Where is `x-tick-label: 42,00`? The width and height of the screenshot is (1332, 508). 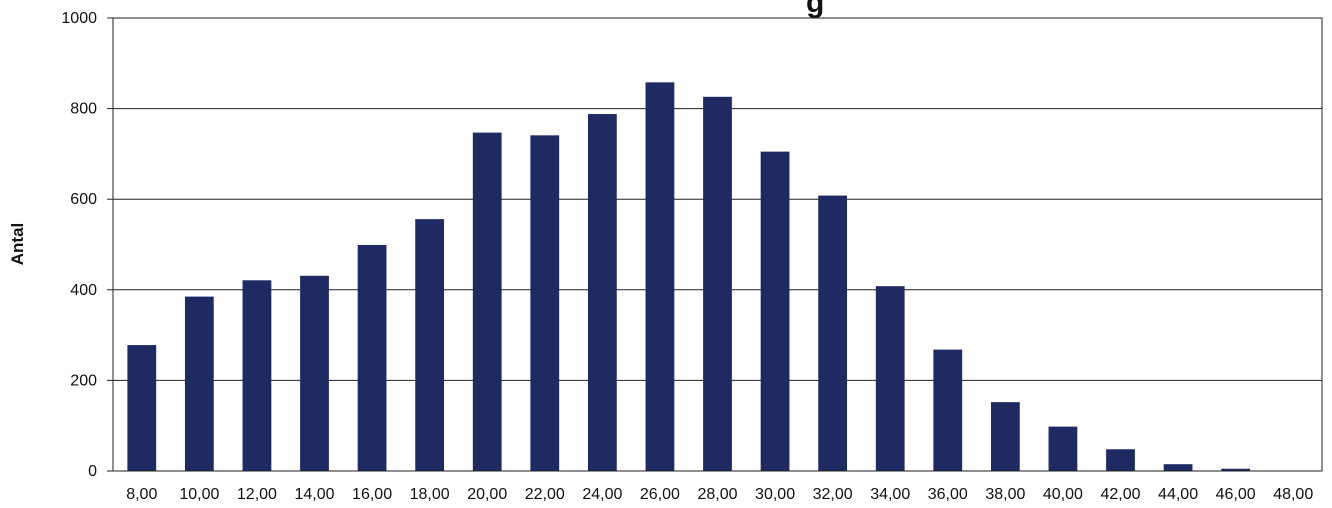
x-tick-label: 42,00 is located at coordinates (1120, 494).